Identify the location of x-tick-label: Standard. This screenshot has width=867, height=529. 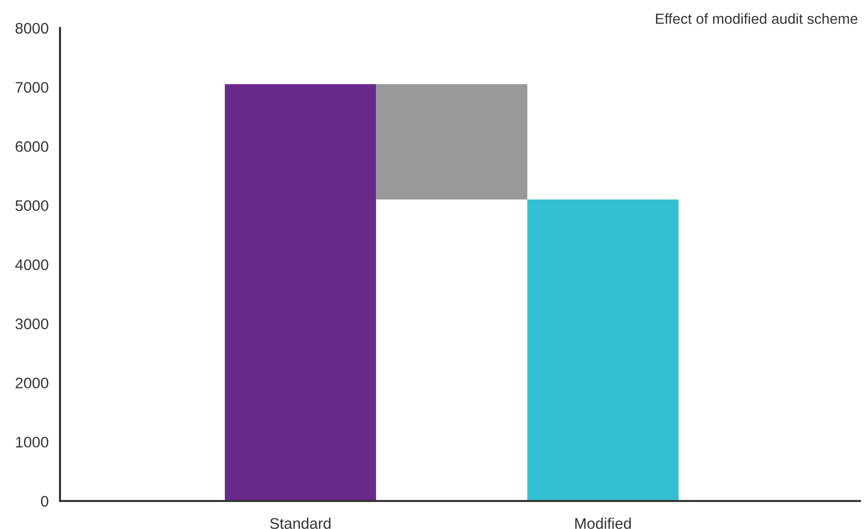
(300, 523).